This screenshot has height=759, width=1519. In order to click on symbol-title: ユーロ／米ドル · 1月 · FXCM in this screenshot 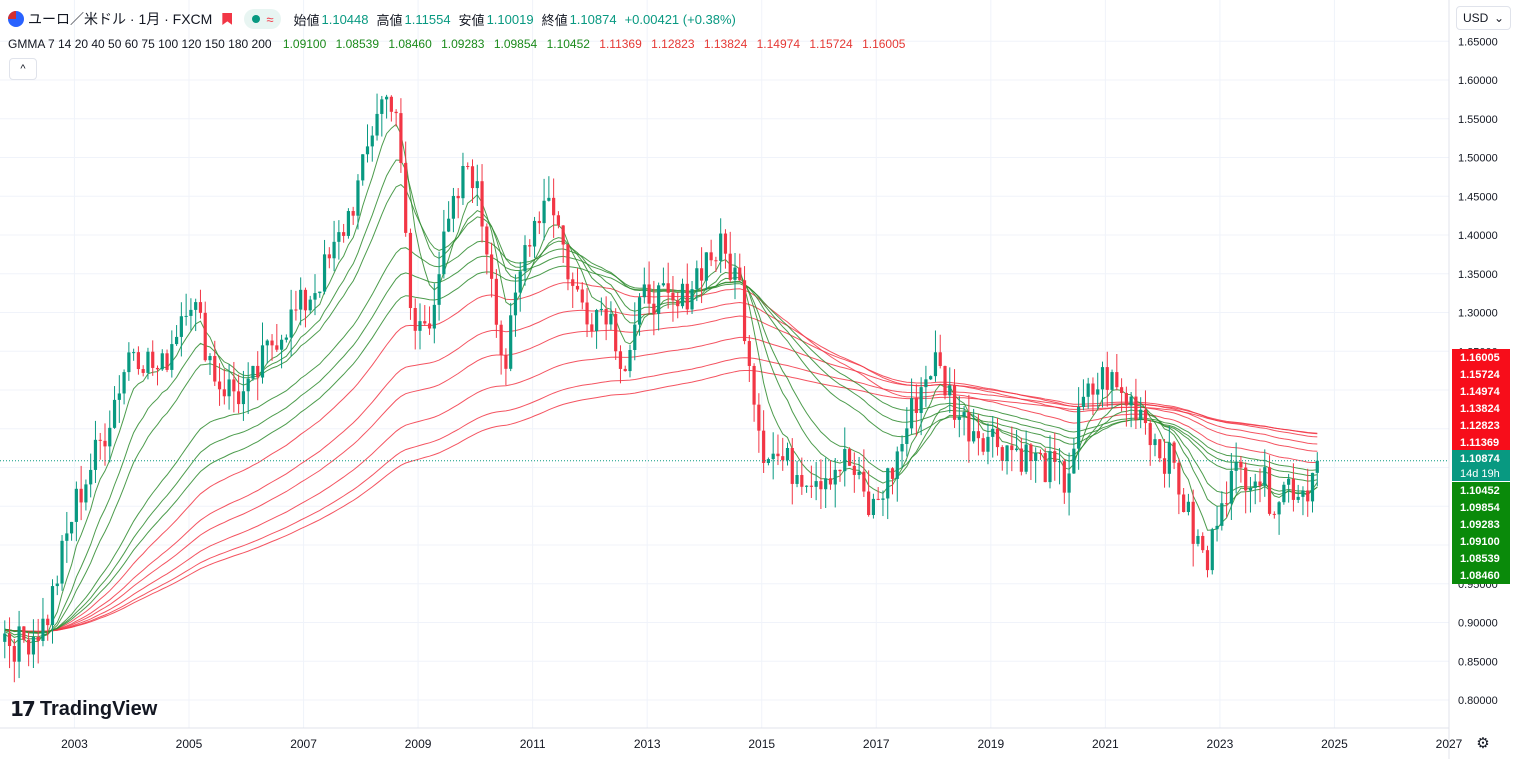, I will do `click(120, 19)`.